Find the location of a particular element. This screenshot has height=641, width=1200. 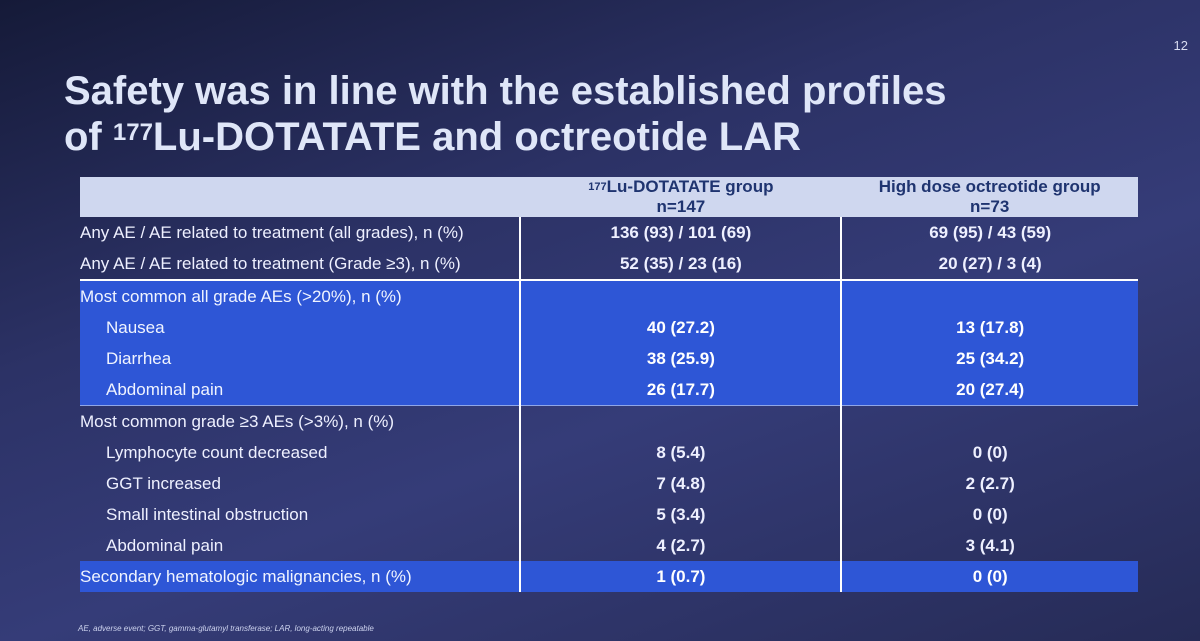

row-label: Small intestinal obstruction is located at coordinates (207, 514).